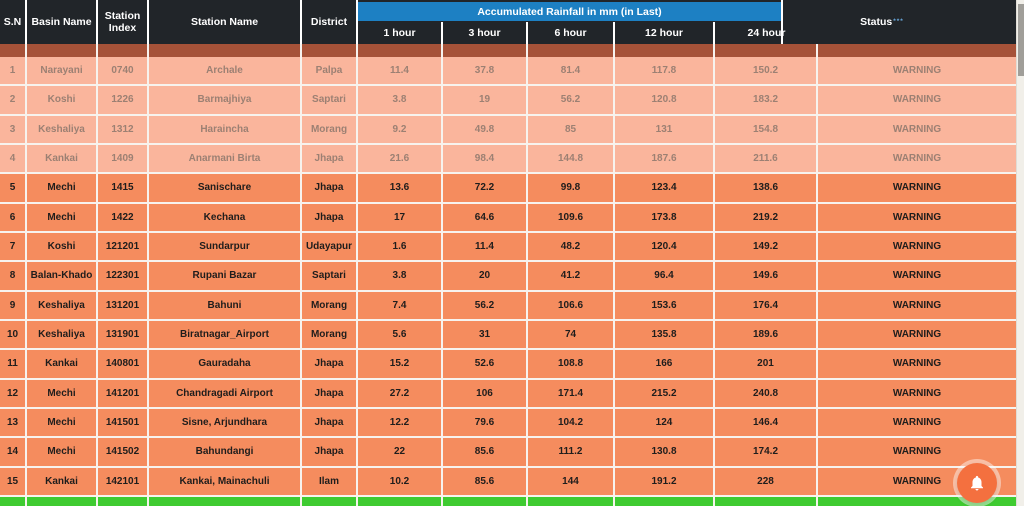 The height and width of the screenshot is (506, 1024). What do you see at coordinates (512, 501) in the screenshot?
I see `partial-row-bottom` at bounding box center [512, 501].